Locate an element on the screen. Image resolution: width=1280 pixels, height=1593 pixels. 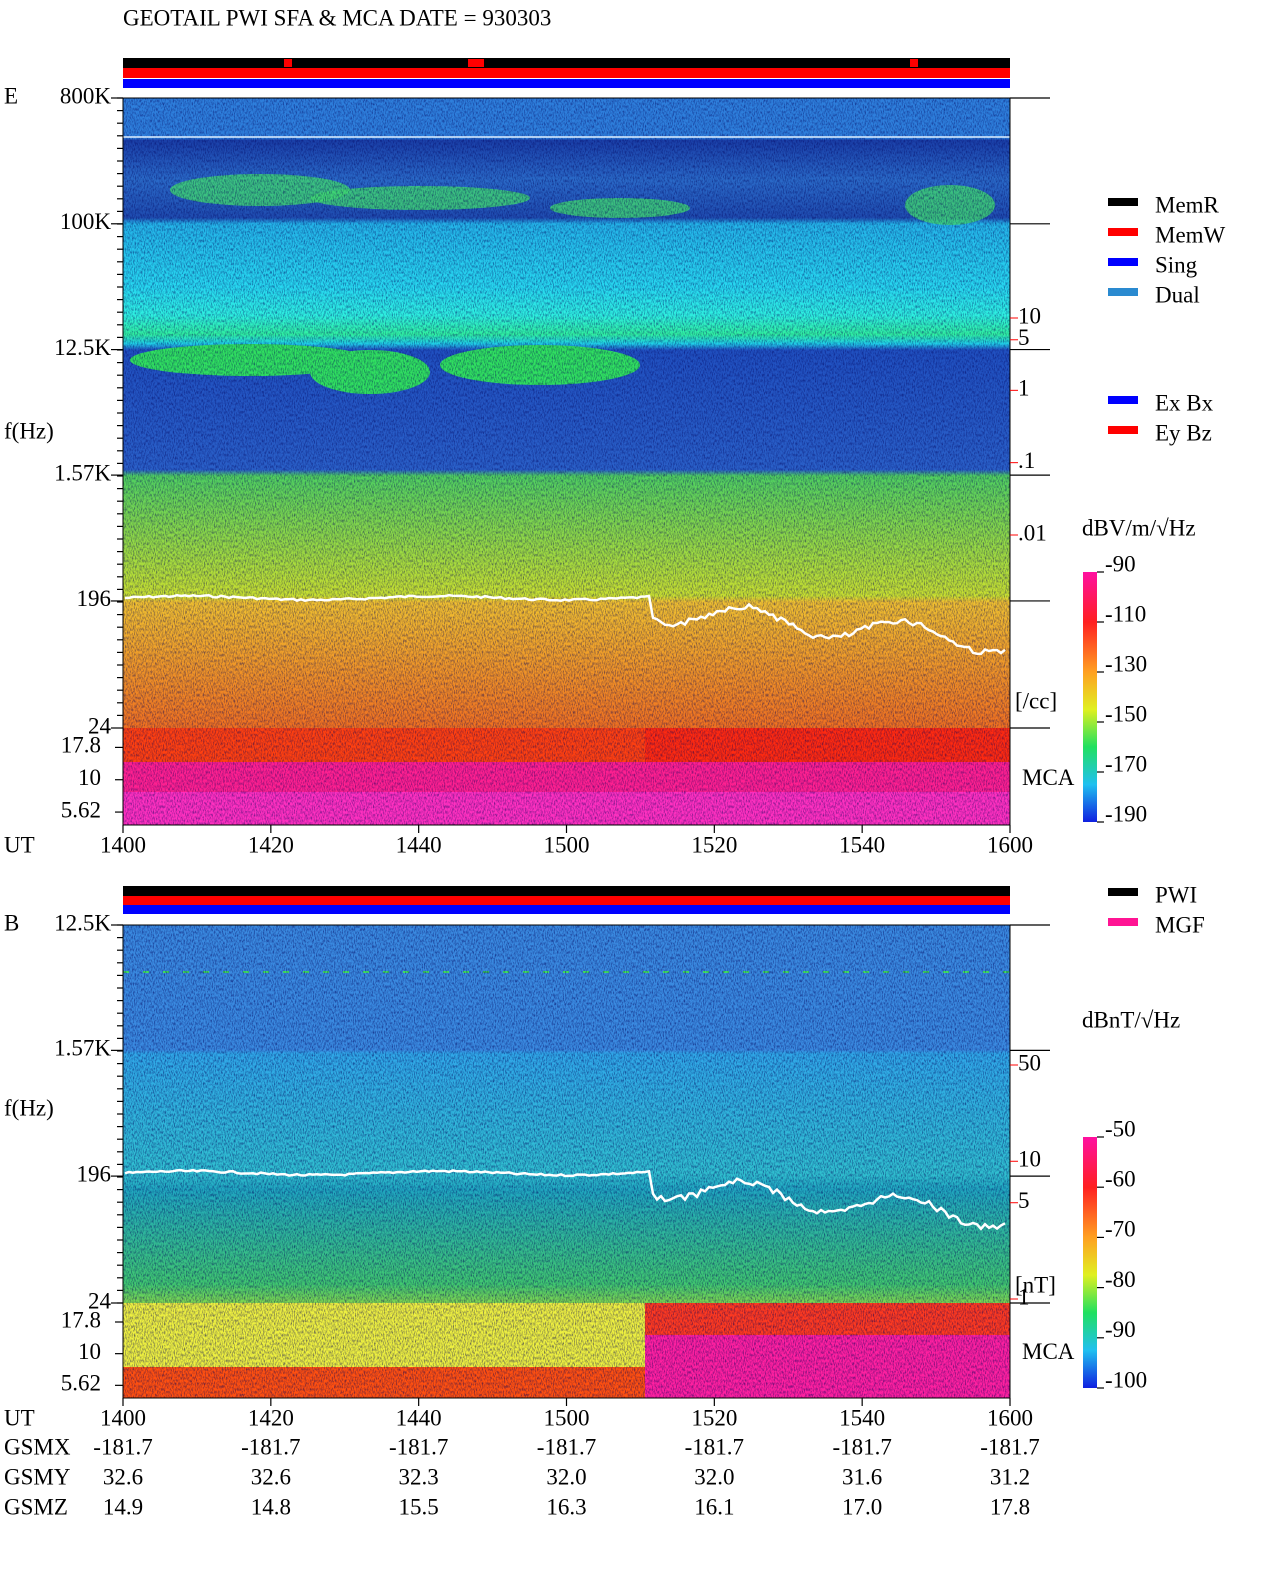
title: GEOTAIL PWI SFA & MCA DATE = 930303 is located at coordinates (337, 17).